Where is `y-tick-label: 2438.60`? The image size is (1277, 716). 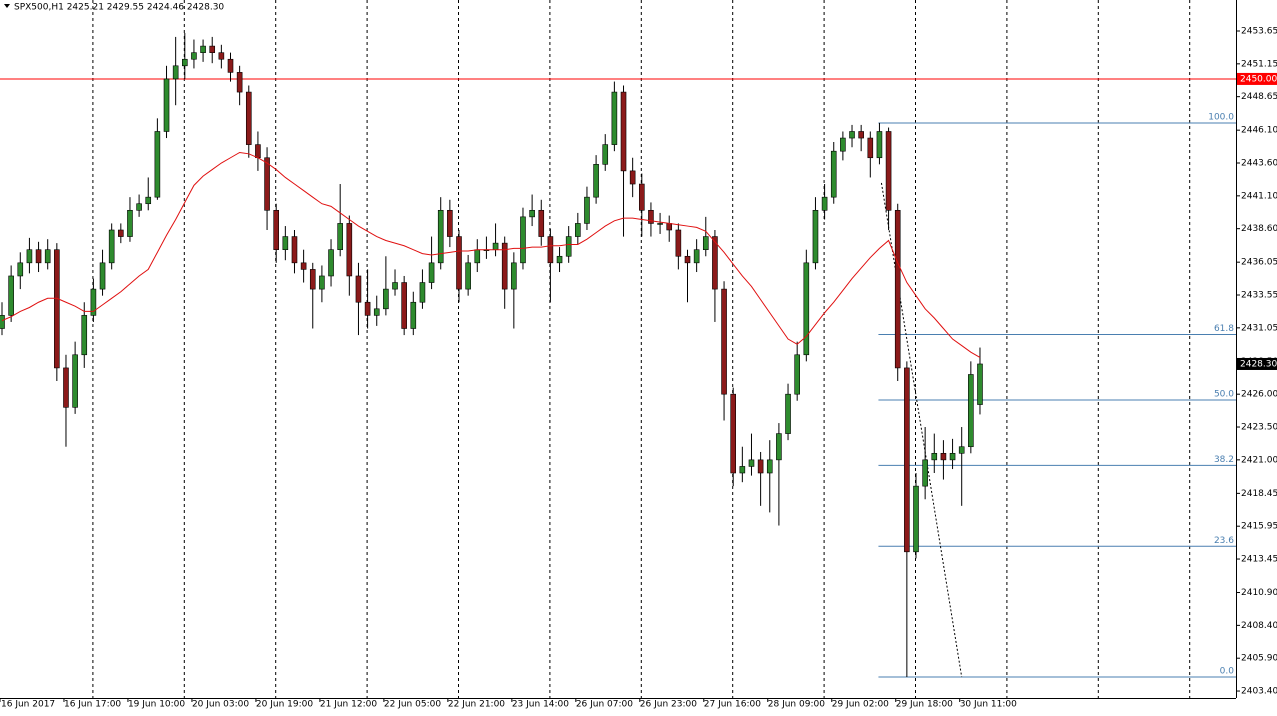 y-tick-label: 2438.60 is located at coordinates (1259, 229).